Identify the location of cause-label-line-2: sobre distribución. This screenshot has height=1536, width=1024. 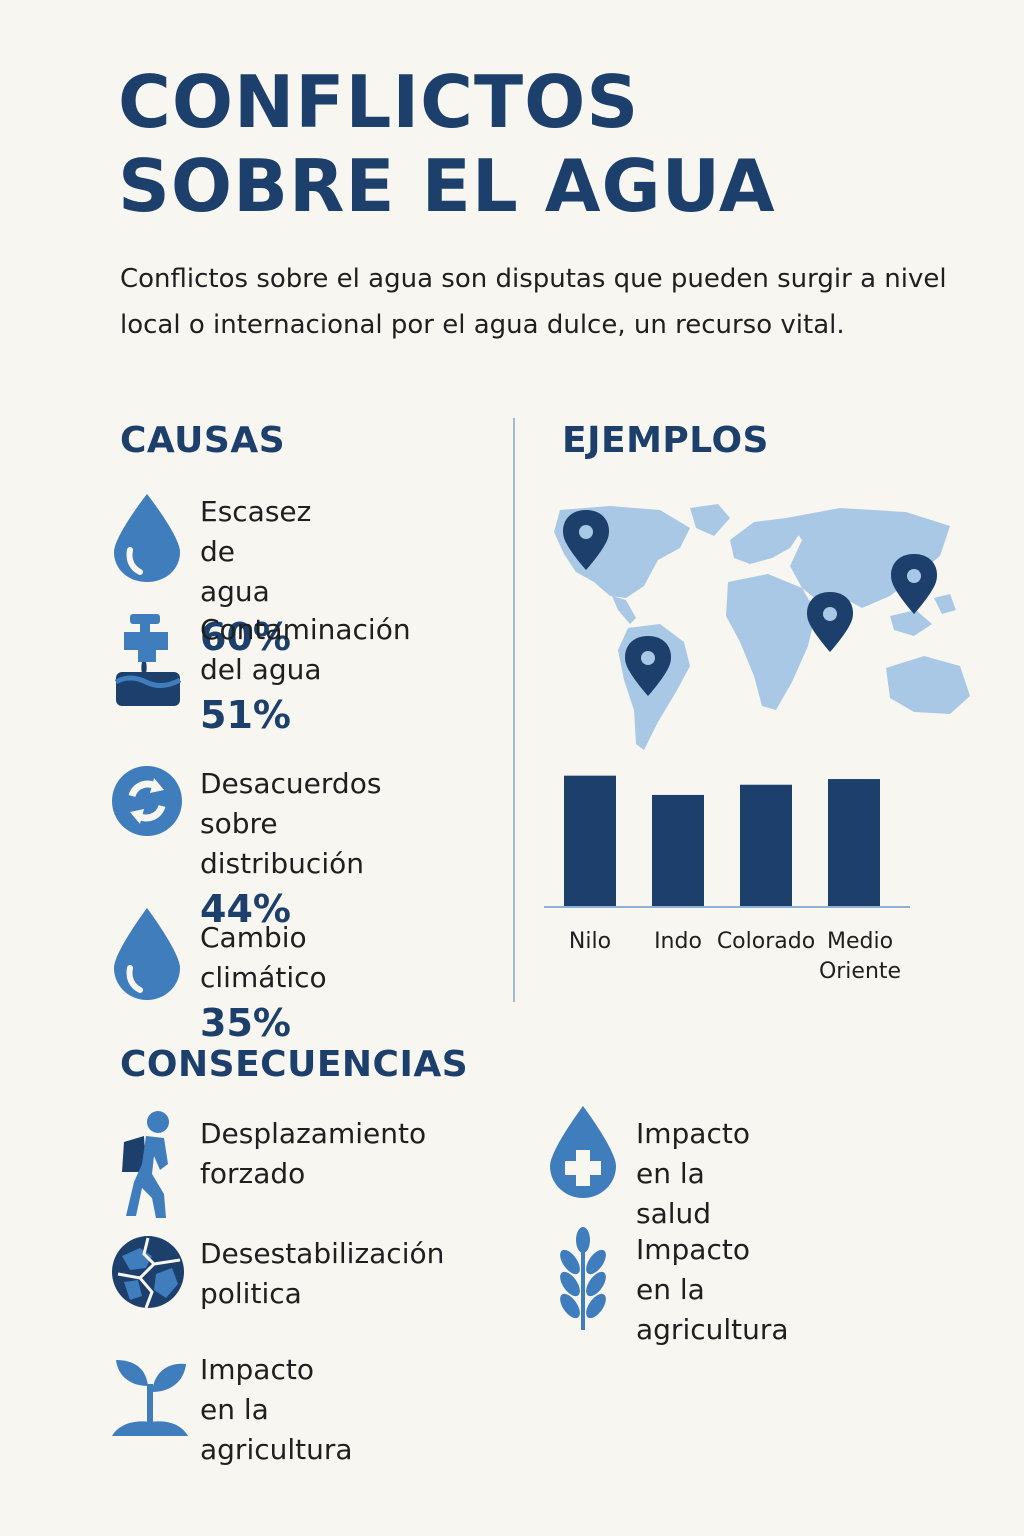
(282, 843).